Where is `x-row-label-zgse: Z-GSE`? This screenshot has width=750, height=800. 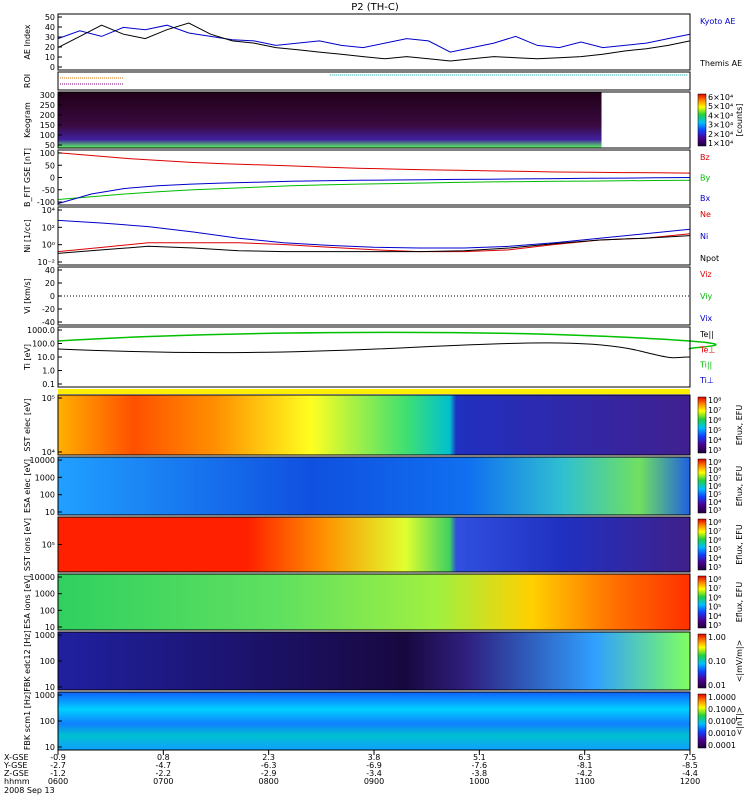
x-row-label-zgse: Z-GSE is located at coordinates (16, 773).